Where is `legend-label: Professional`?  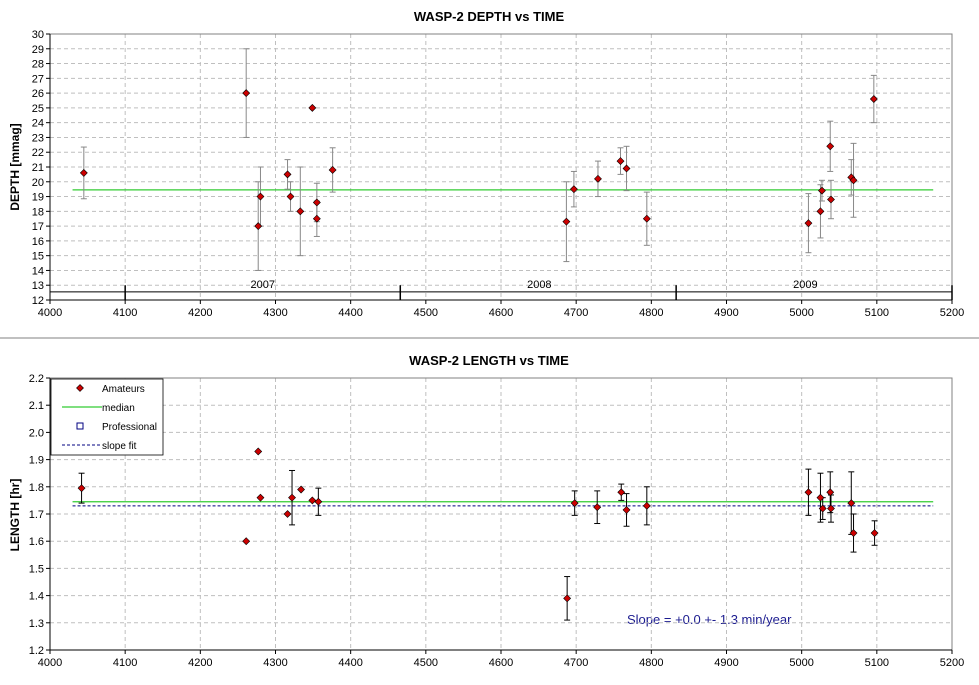
legend-label: Professional is located at coordinates (129, 427).